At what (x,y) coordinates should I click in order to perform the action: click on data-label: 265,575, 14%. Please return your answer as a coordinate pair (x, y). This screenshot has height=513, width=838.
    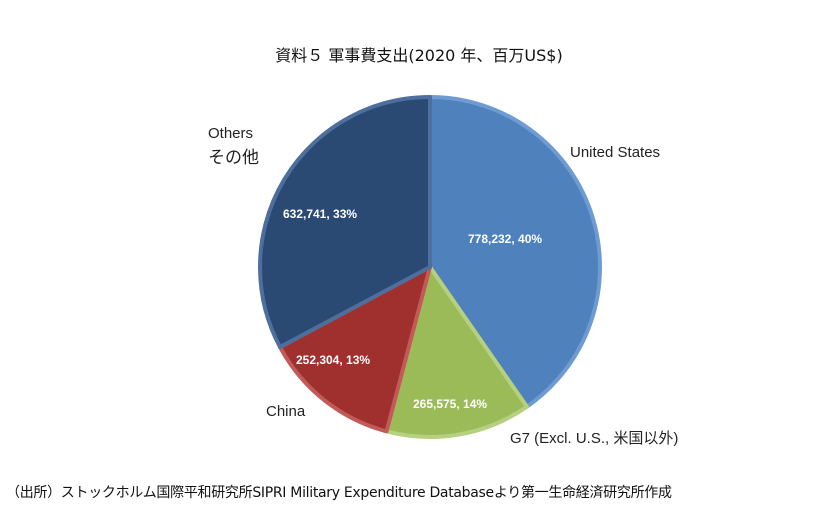
    Looking at the image, I should click on (450, 404).